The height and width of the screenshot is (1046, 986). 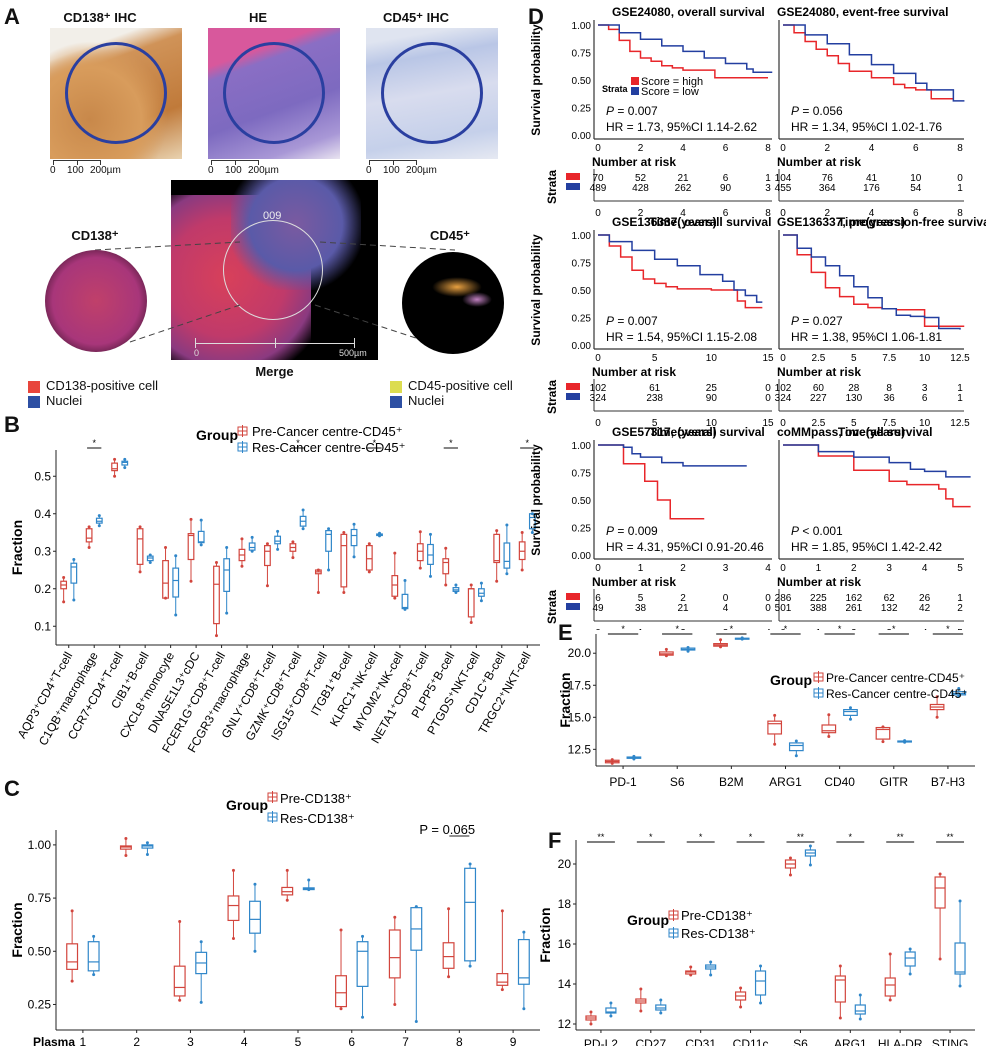 I want to click on y-tick-label: 20, so click(x=565, y=864).